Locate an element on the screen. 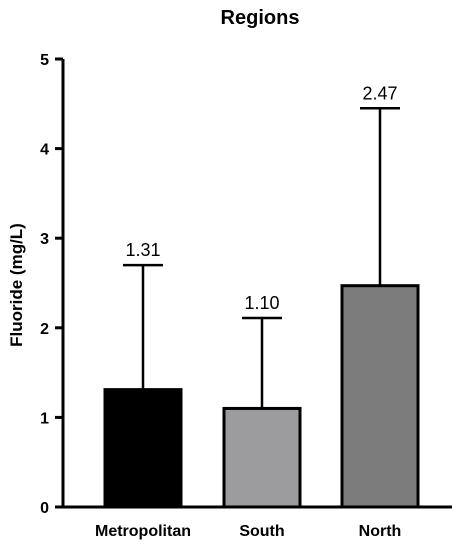 Image resolution: width=467 pixels, height=550 pixels. y-tick-label: 5 is located at coordinates (44, 60).